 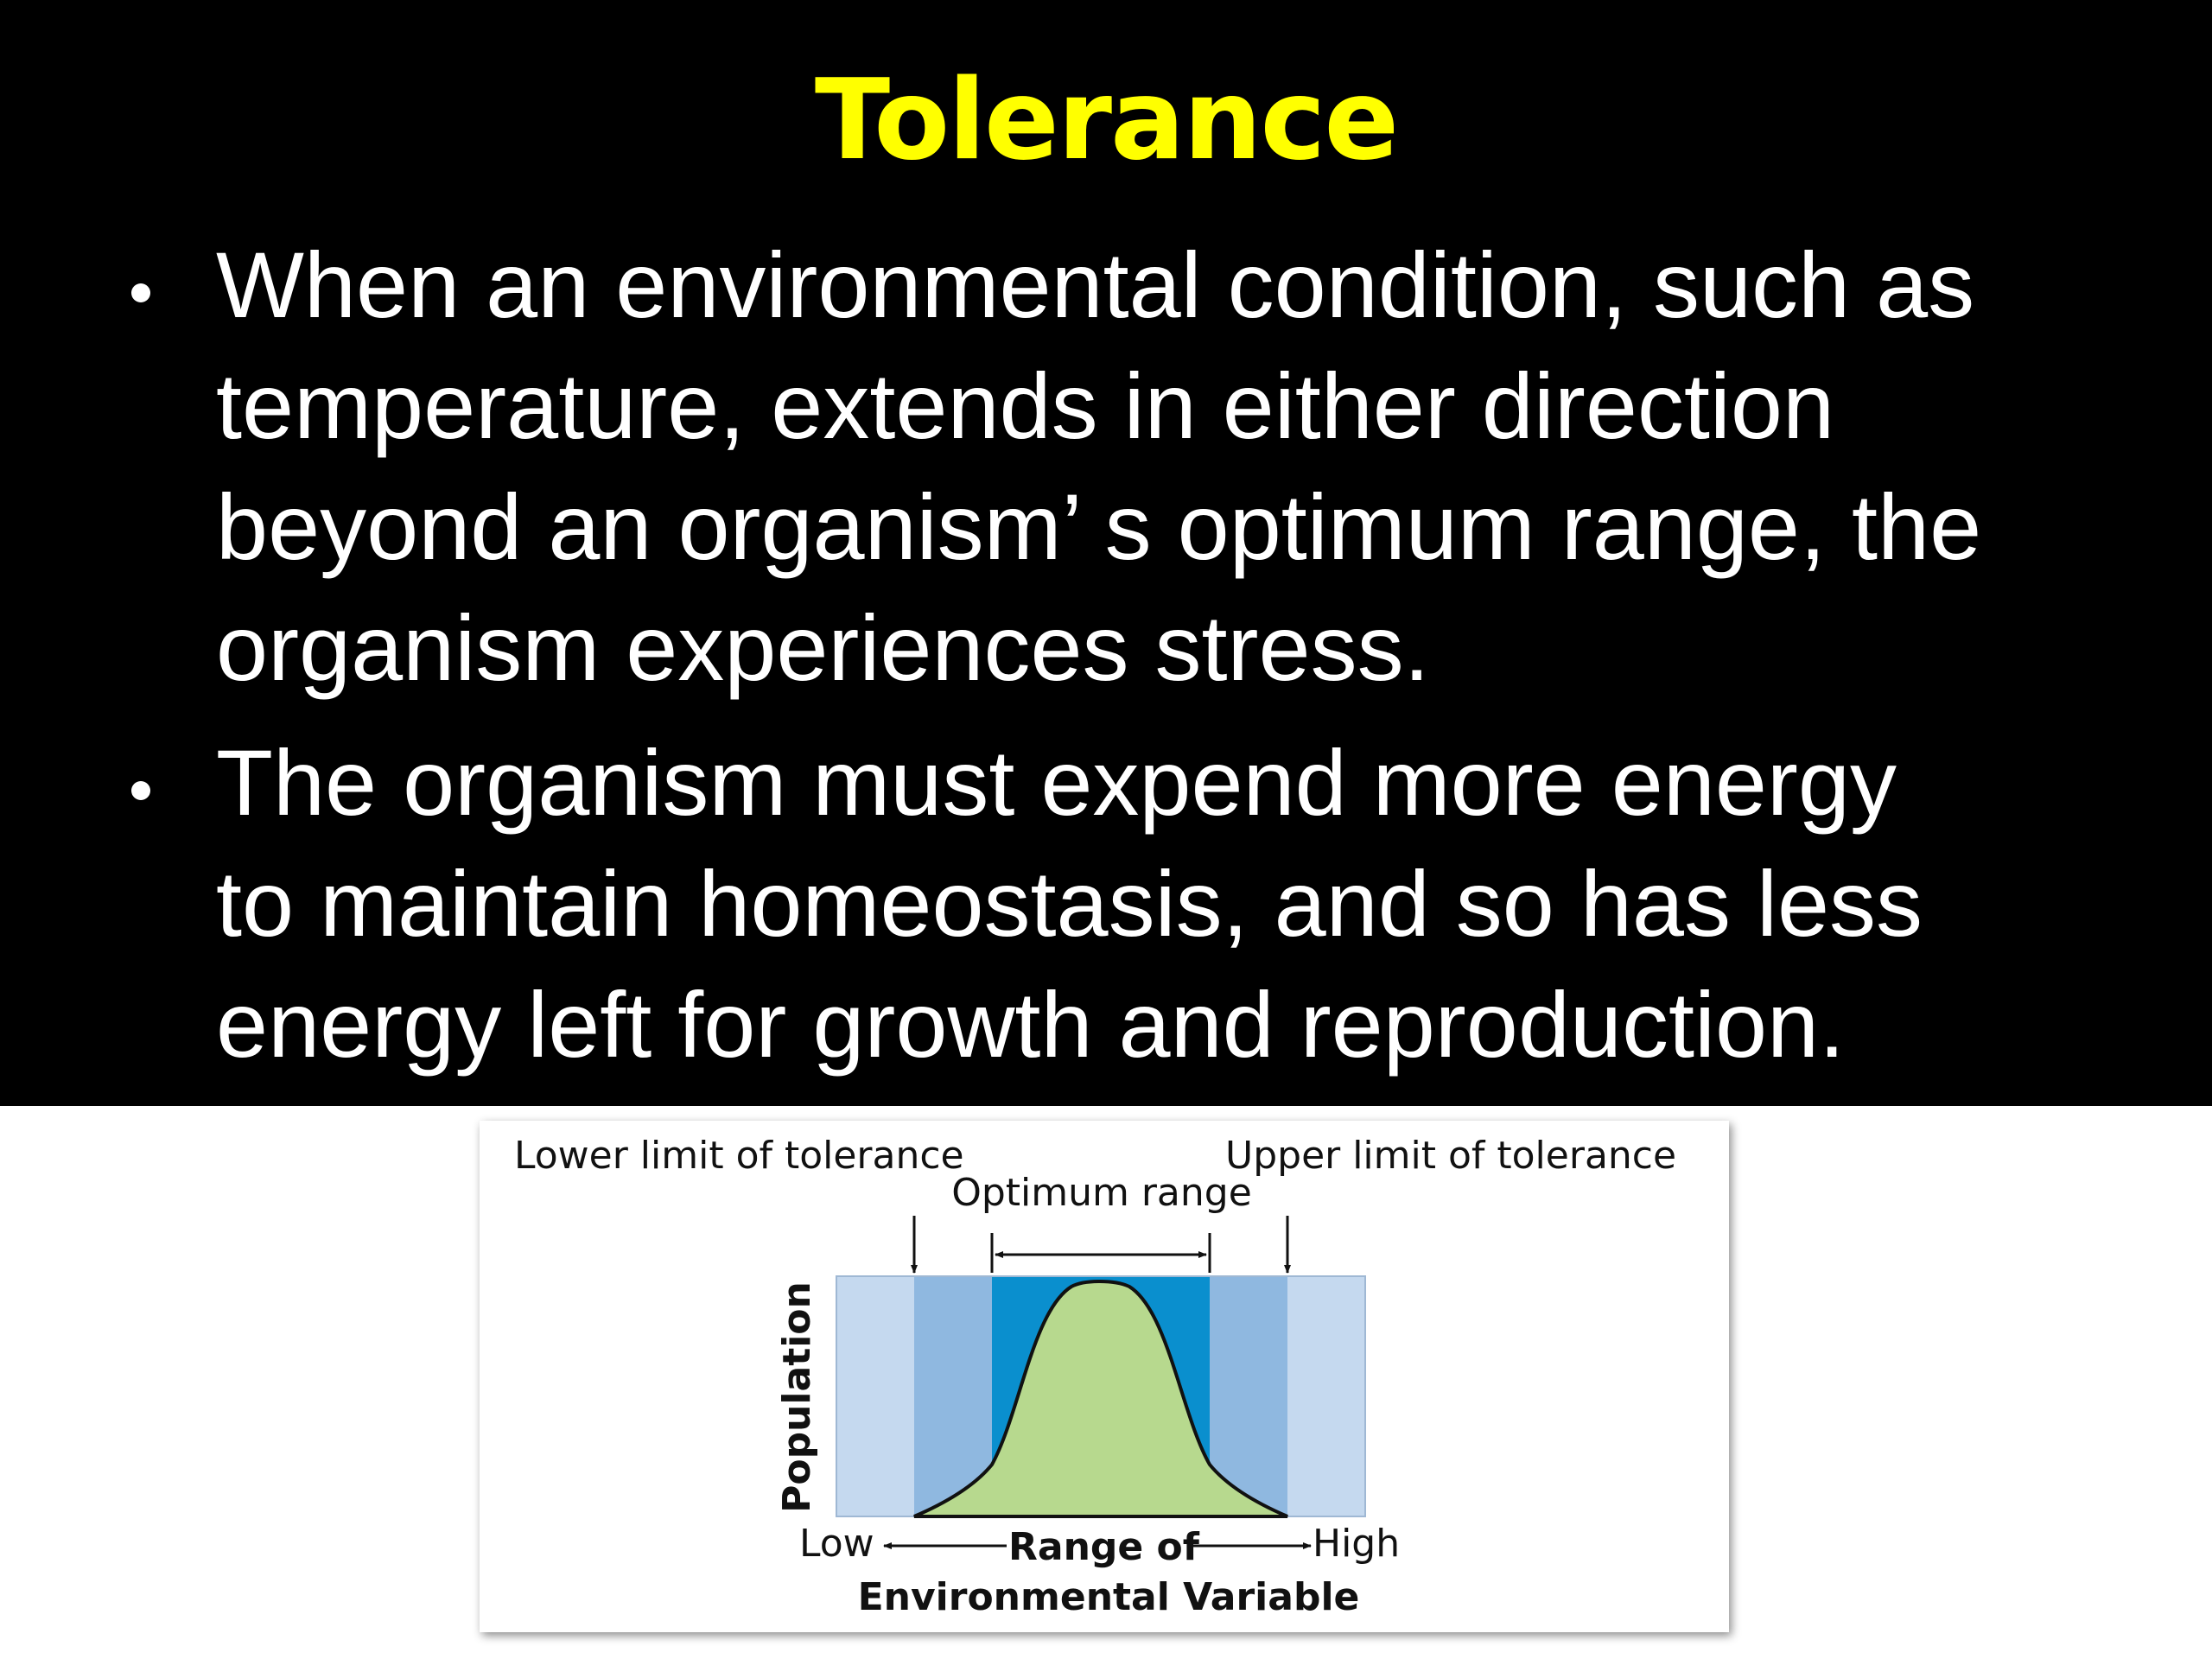 I want to click on upper-limit-label: Upper limit of tolerance, so click(x=1450, y=1156).